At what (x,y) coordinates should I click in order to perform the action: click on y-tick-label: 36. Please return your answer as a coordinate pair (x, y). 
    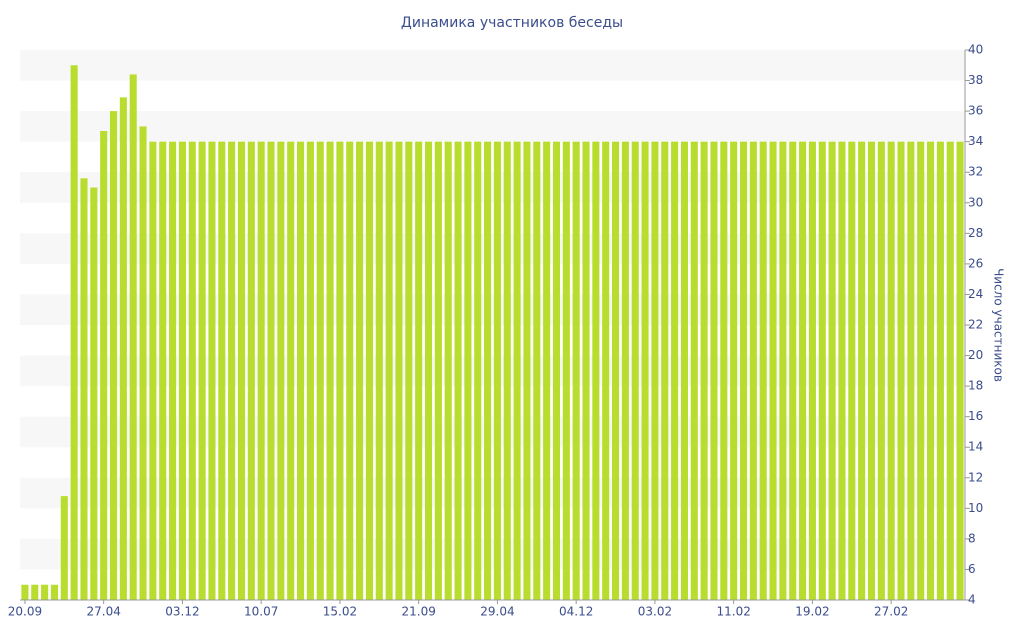
    Looking at the image, I should click on (975, 111).